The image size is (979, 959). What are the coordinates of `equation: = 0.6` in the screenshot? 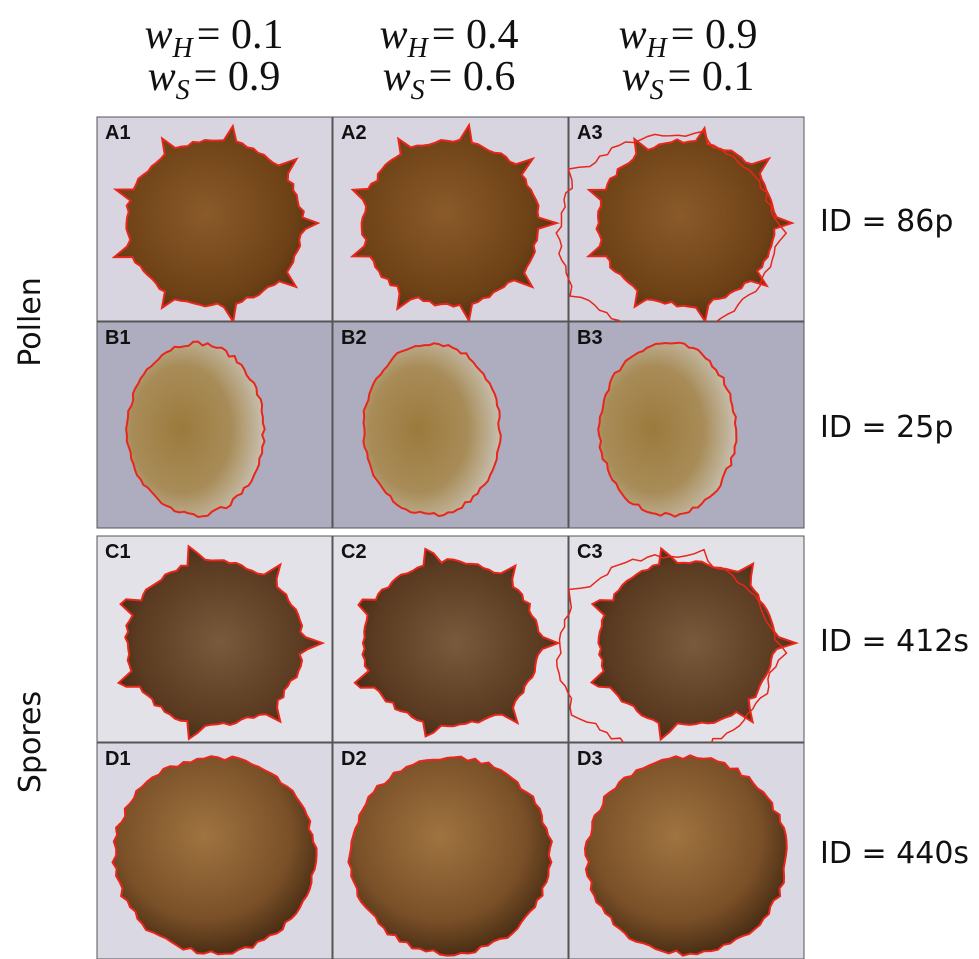 It's located at (472, 77).